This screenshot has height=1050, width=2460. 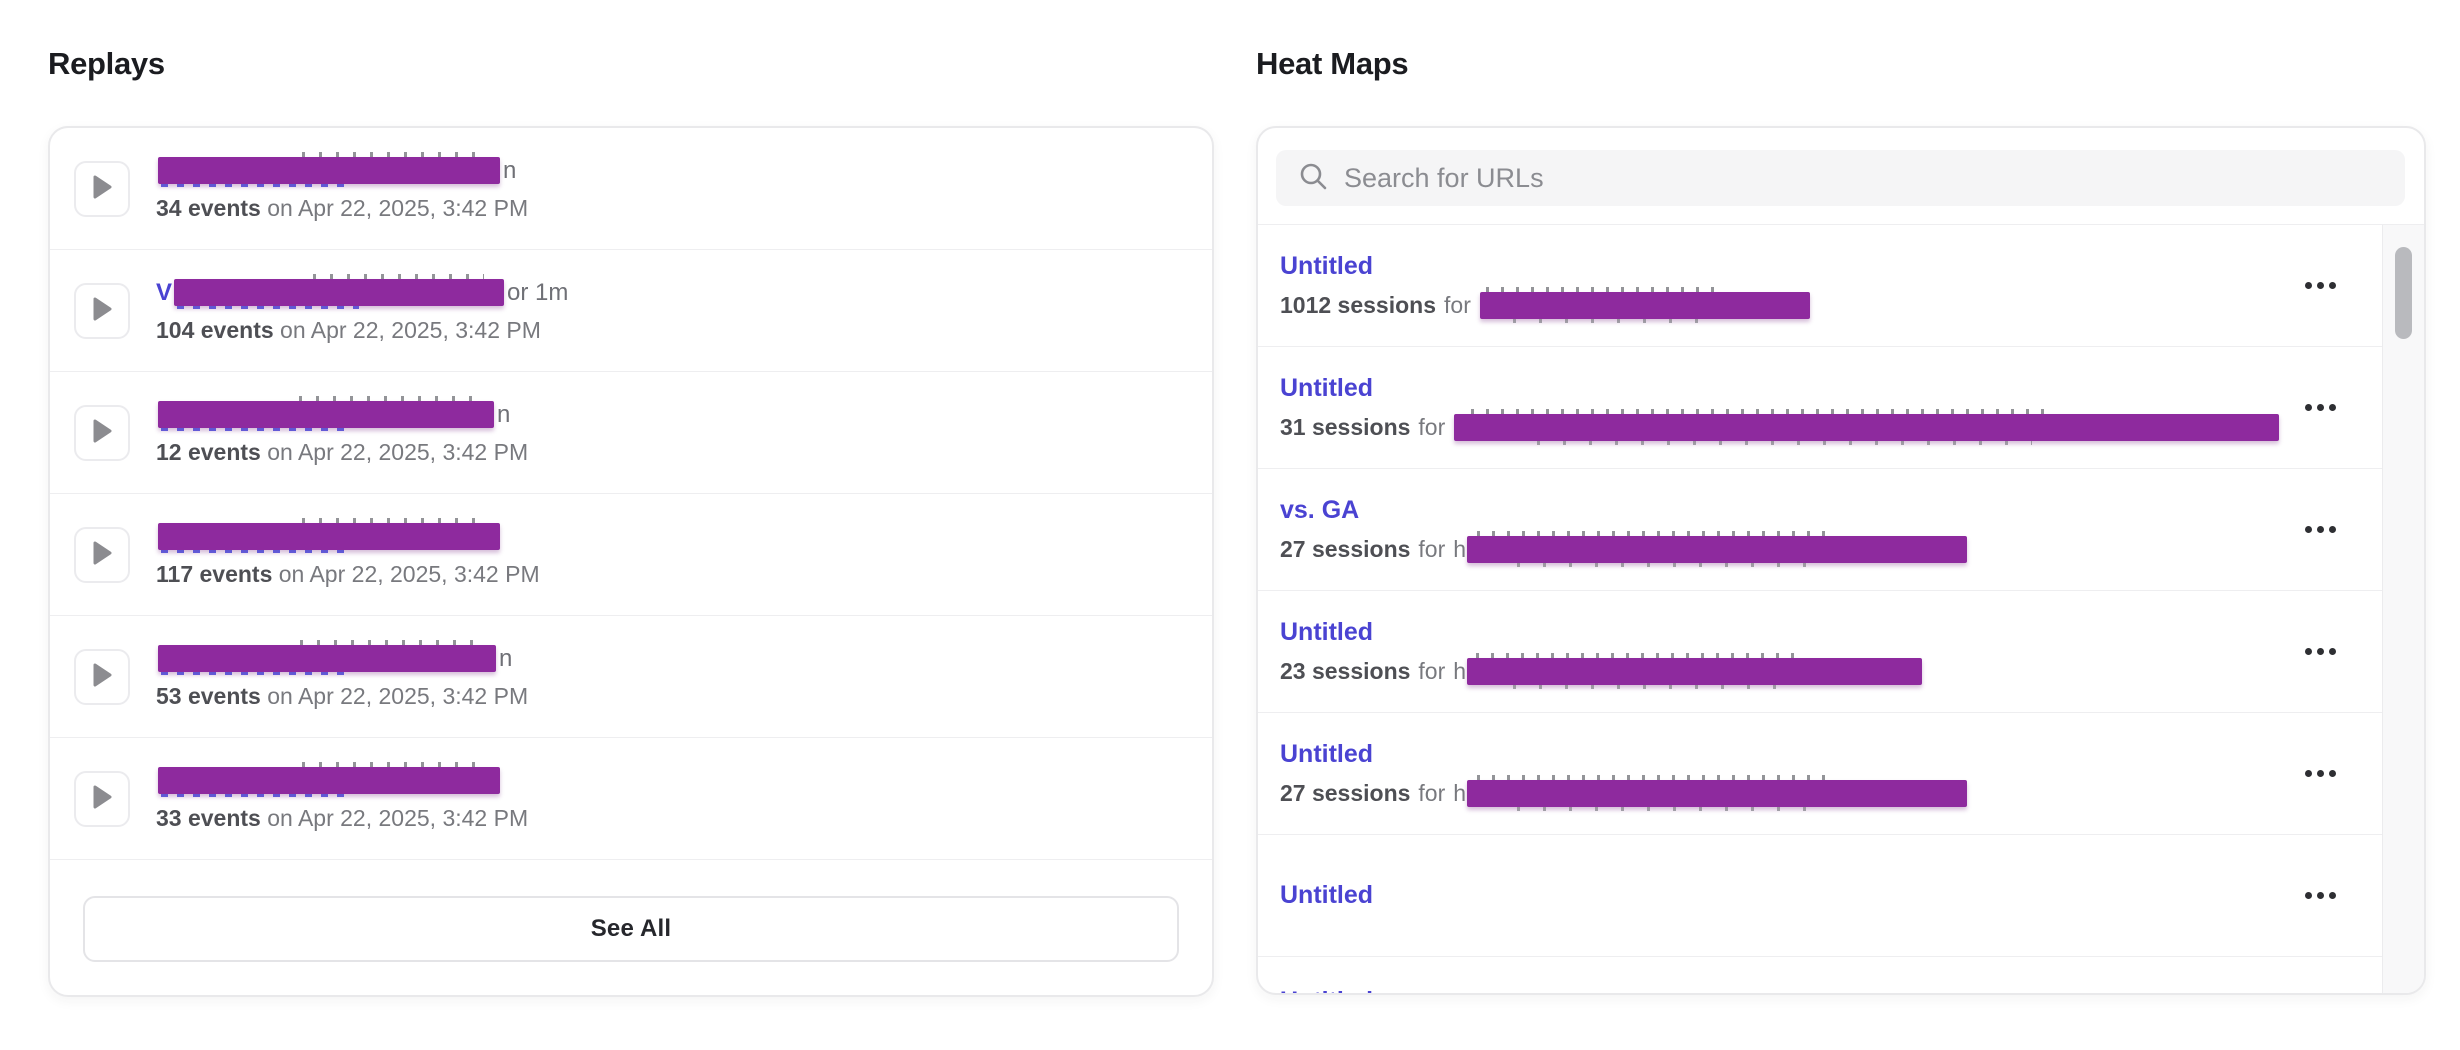 I want to click on replay-info: n 12 events on Apr 22, 2025, 3:42 PM, so click(x=342, y=431).